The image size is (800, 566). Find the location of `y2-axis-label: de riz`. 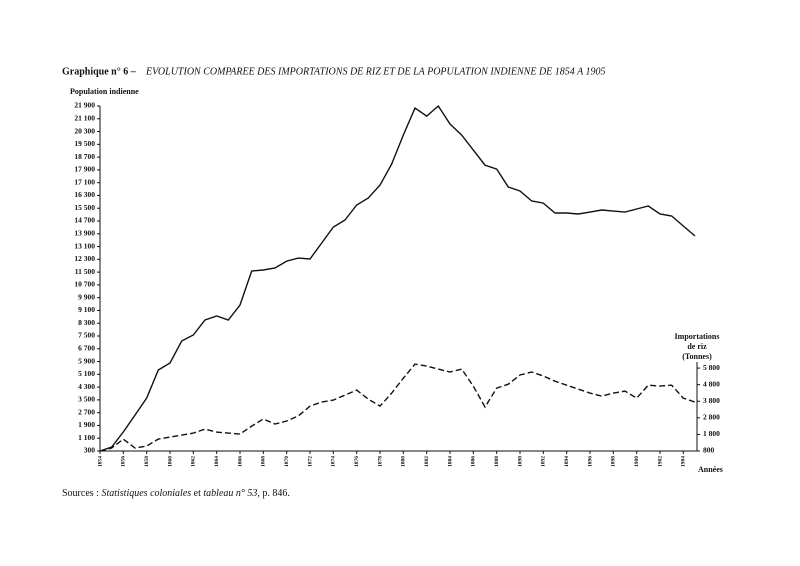

y2-axis-label: de riz is located at coordinates (697, 346).